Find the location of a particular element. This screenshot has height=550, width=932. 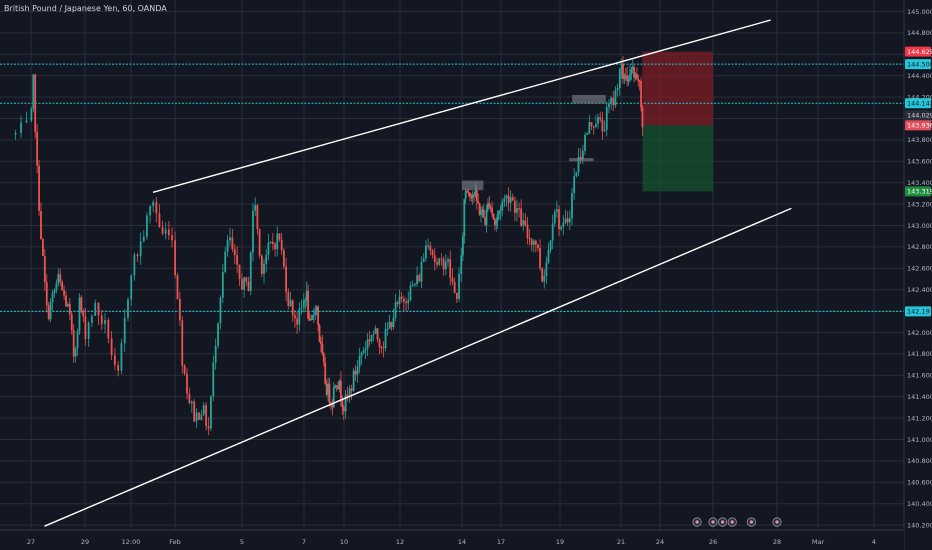

time-tick-label: 21 is located at coordinates (621, 542).